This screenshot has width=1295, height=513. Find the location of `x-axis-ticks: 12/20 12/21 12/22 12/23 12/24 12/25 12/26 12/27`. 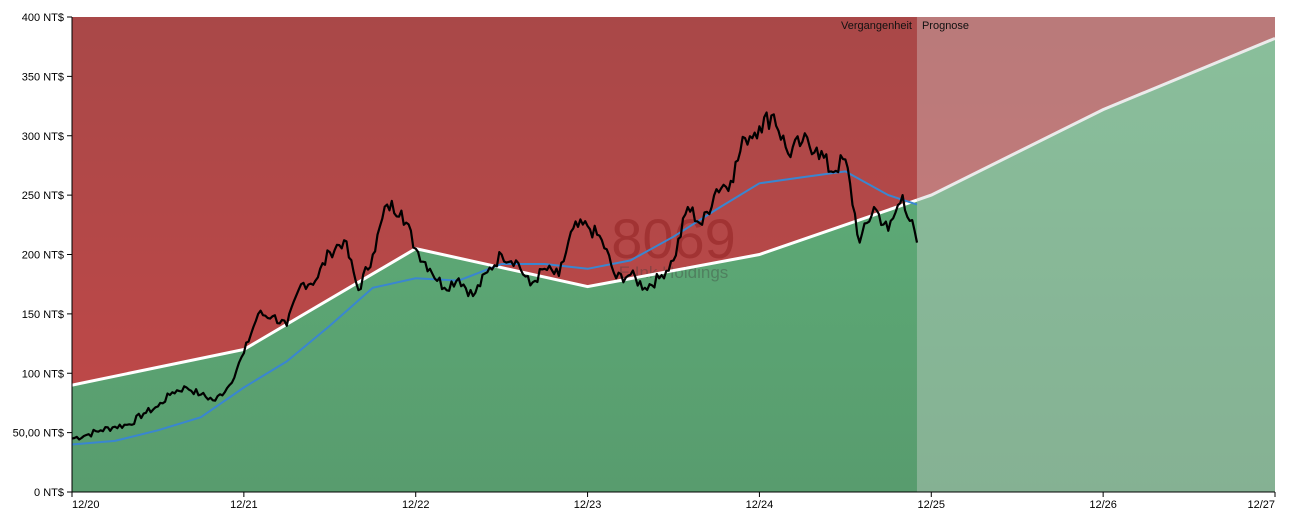

x-axis-ticks: 12/20 12/21 12/22 12/23 12/24 12/25 12/26 12/27 is located at coordinates (673, 501).